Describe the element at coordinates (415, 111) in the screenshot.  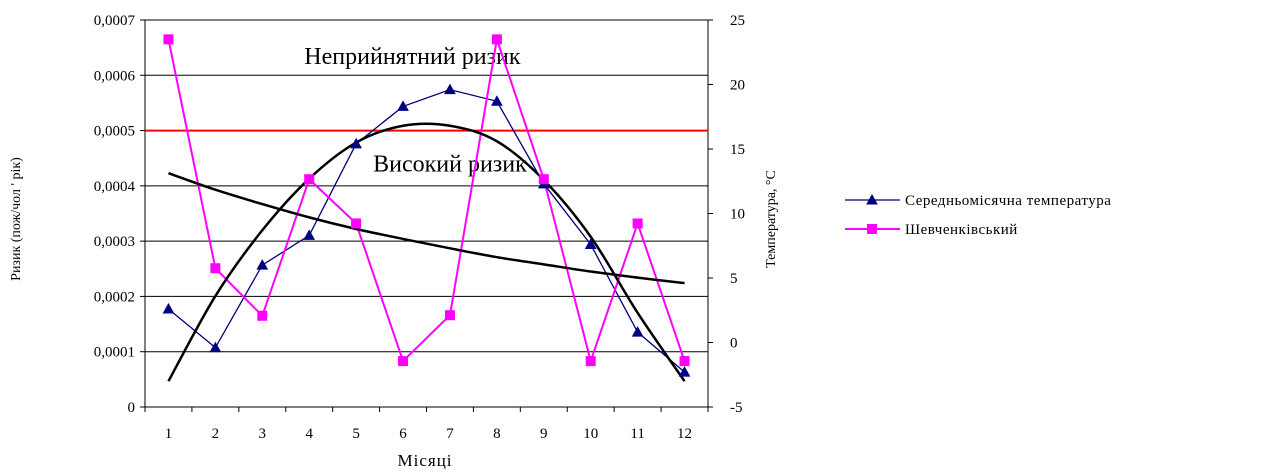
I see `annotations: Неприйнятний ризик Високий ризик` at that location.